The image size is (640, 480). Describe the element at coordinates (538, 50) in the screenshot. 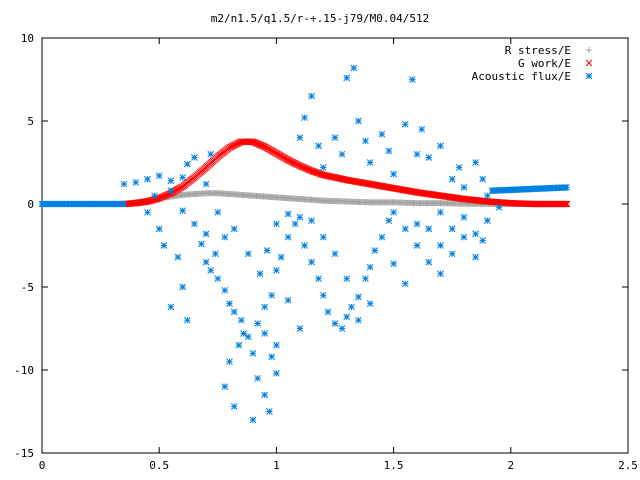

I see `legend-label: R stress/E` at that location.